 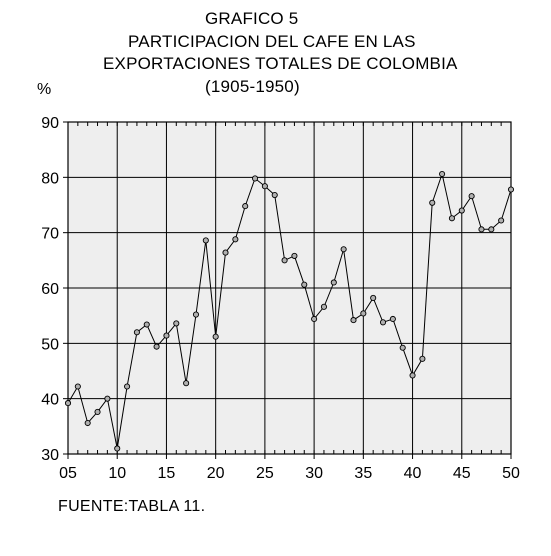 What do you see at coordinates (511, 473) in the screenshot?
I see `x-tick-label: 50` at bounding box center [511, 473].